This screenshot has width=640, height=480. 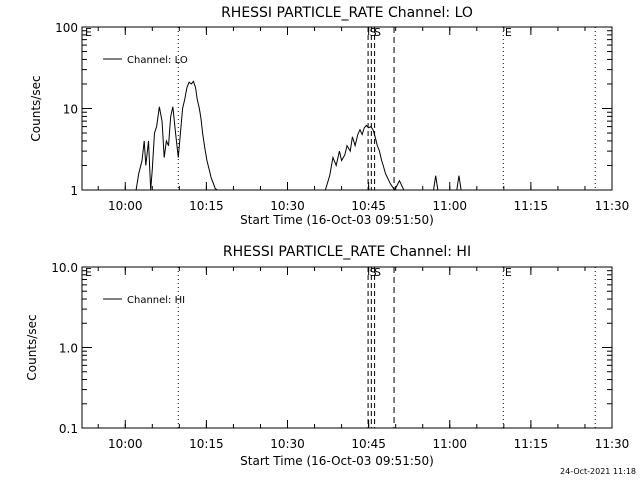 What do you see at coordinates (347, 13) in the screenshot?
I see `chart-title: RHESSI PARTICLE_RATE Channel: LO` at bounding box center [347, 13].